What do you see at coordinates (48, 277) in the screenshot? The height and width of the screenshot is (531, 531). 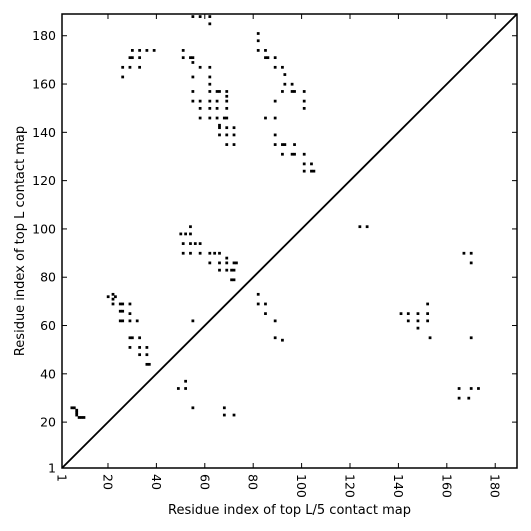 I see `y-tick-label: 80` at bounding box center [48, 277].